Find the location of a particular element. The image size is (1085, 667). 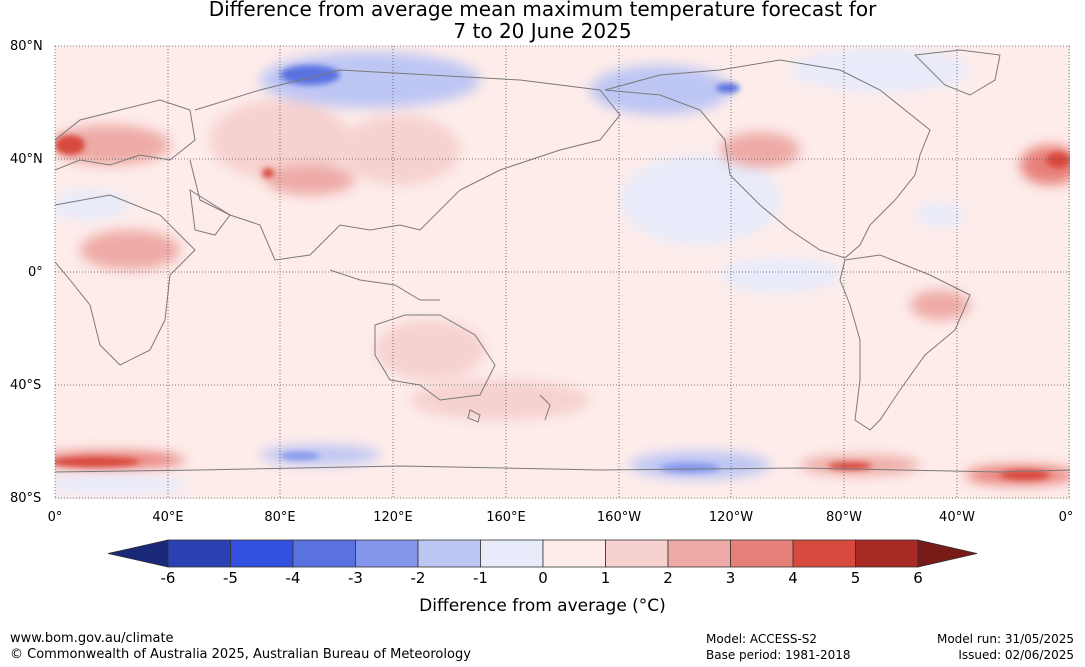

lon-label-80w: 80°W is located at coordinates (844, 517).